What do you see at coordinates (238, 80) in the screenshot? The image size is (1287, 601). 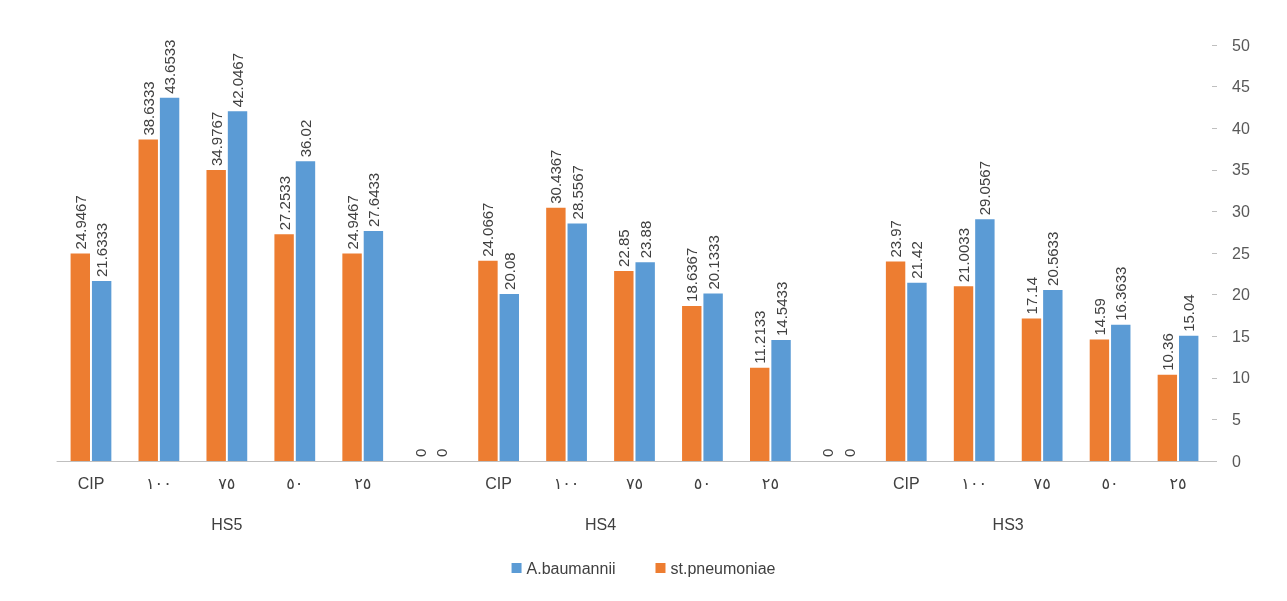 I see `data-label: 42.0467` at bounding box center [238, 80].